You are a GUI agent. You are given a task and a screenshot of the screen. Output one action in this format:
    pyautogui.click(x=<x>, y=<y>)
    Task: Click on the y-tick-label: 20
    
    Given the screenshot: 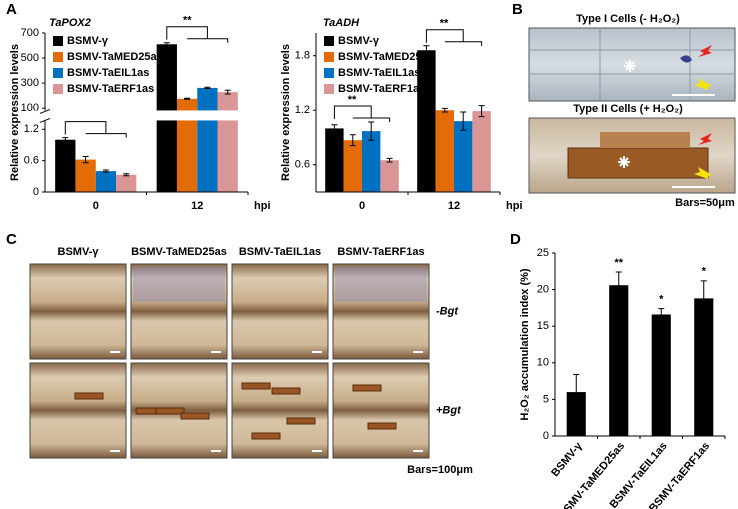 What is the action you would take?
    pyautogui.click(x=543, y=290)
    